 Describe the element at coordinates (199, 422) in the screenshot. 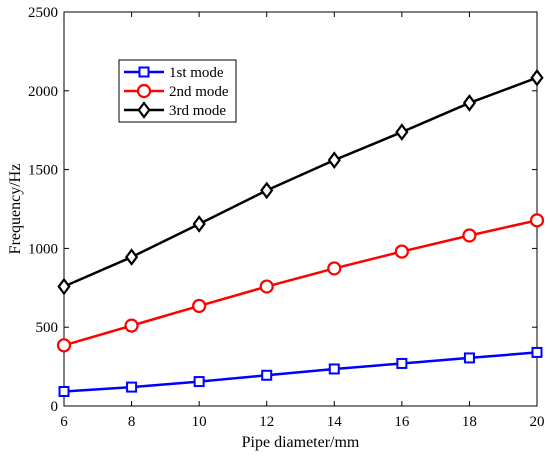

I see `x-tick-label: 10` at that location.